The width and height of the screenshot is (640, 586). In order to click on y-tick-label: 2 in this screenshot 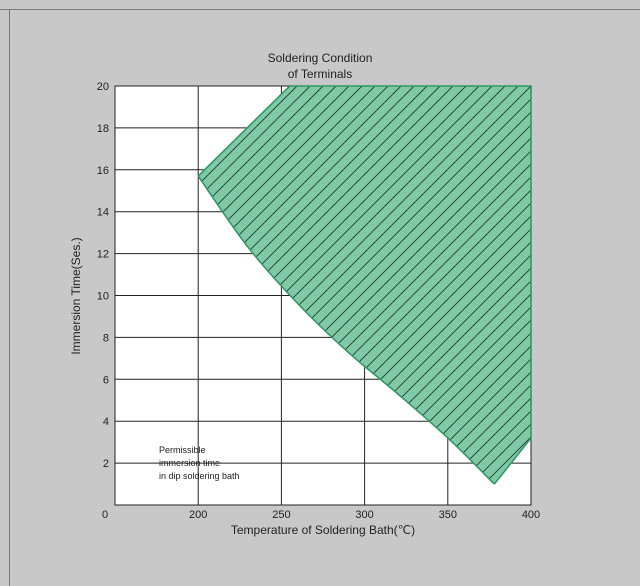, I will do `click(106, 464)`.